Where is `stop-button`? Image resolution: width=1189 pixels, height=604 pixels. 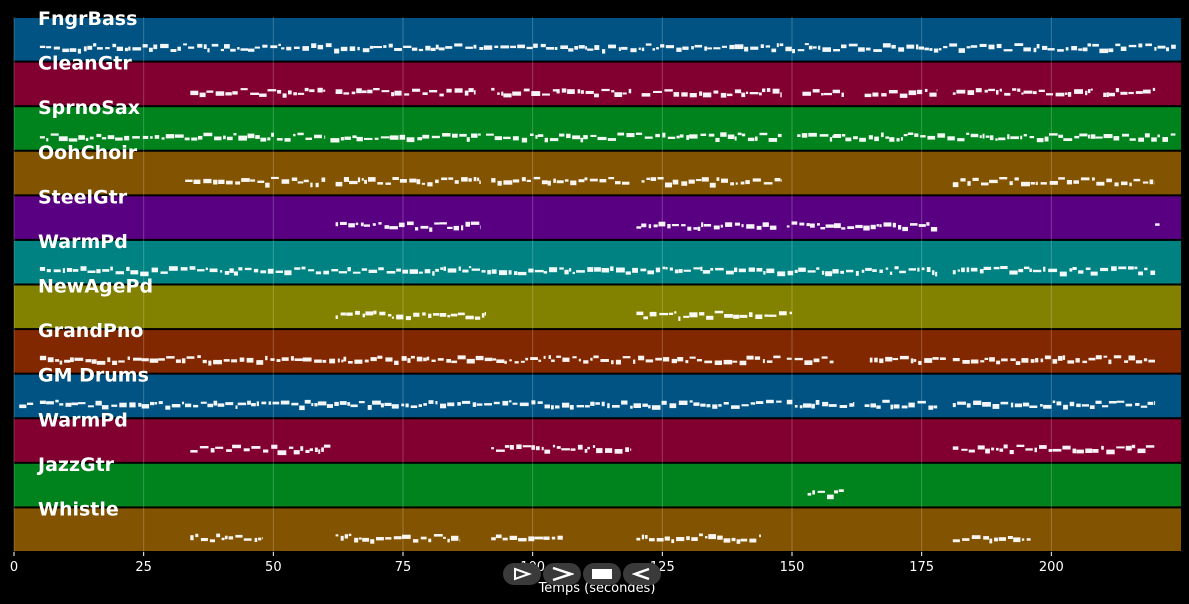
stop-button is located at coordinates (602, 574).